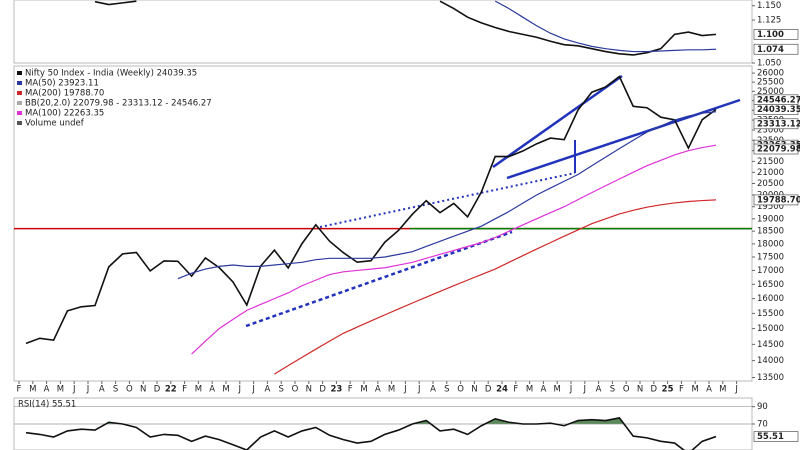  Describe the element at coordinates (770, 361) in the screenshot. I see `y-tick-label: 14000` at that location.